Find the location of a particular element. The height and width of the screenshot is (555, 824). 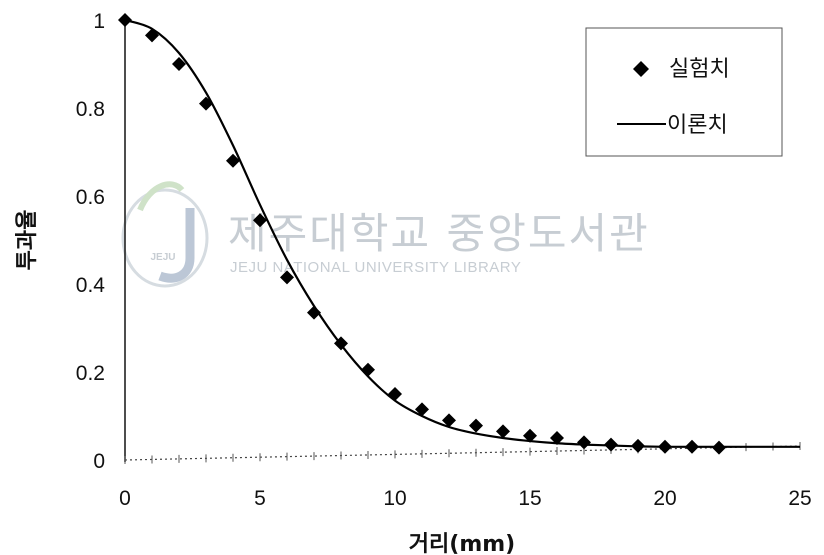

y-tick-label: 0.8 is located at coordinates (90, 109).